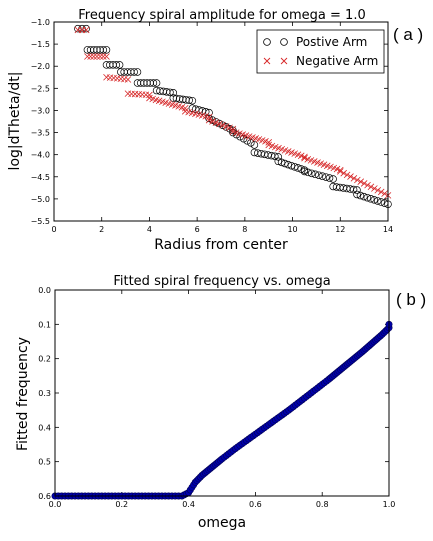 Image resolution: width=433 pixels, height=541 pixels. What do you see at coordinates (44, 324) in the screenshot?
I see `panel-b-y-tick-label: 0.1` at bounding box center [44, 324].